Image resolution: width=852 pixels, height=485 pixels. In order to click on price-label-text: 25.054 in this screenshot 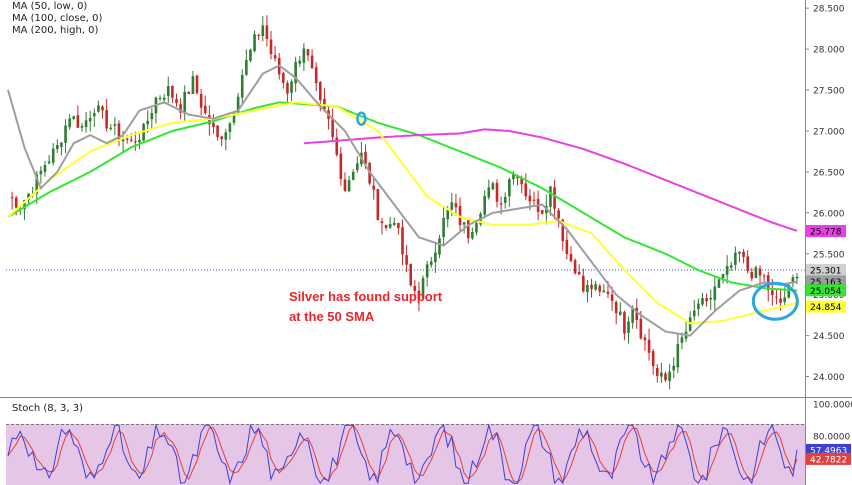, I will do `click(826, 292)`.